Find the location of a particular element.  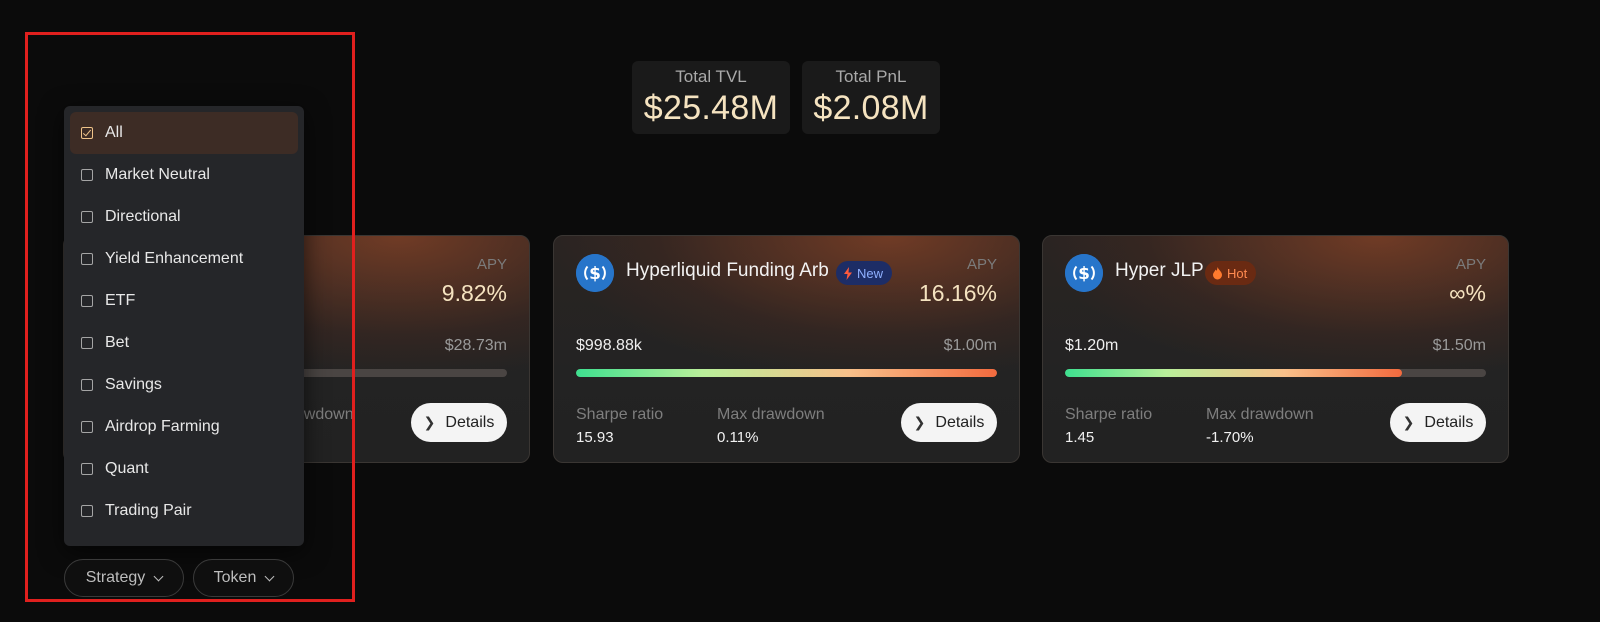

strategy-option-label: Market Neutral is located at coordinates (157, 174).